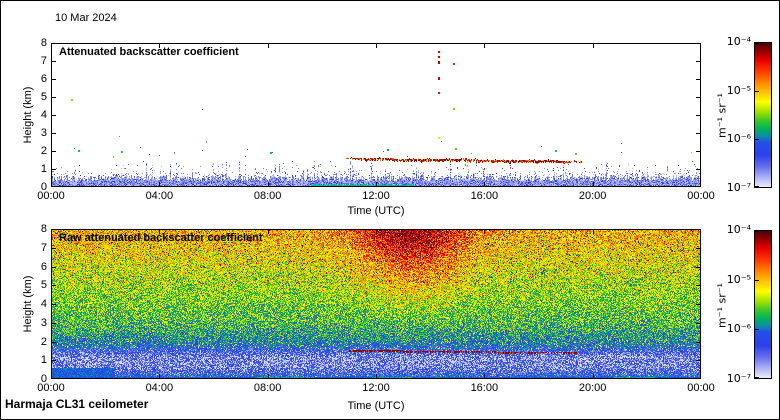 Image resolution: width=780 pixels, height=420 pixels. What do you see at coordinates (161, 238) in the screenshot?
I see `panel-title-raw: Raw attenuated backscatter coefficient` at bounding box center [161, 238].